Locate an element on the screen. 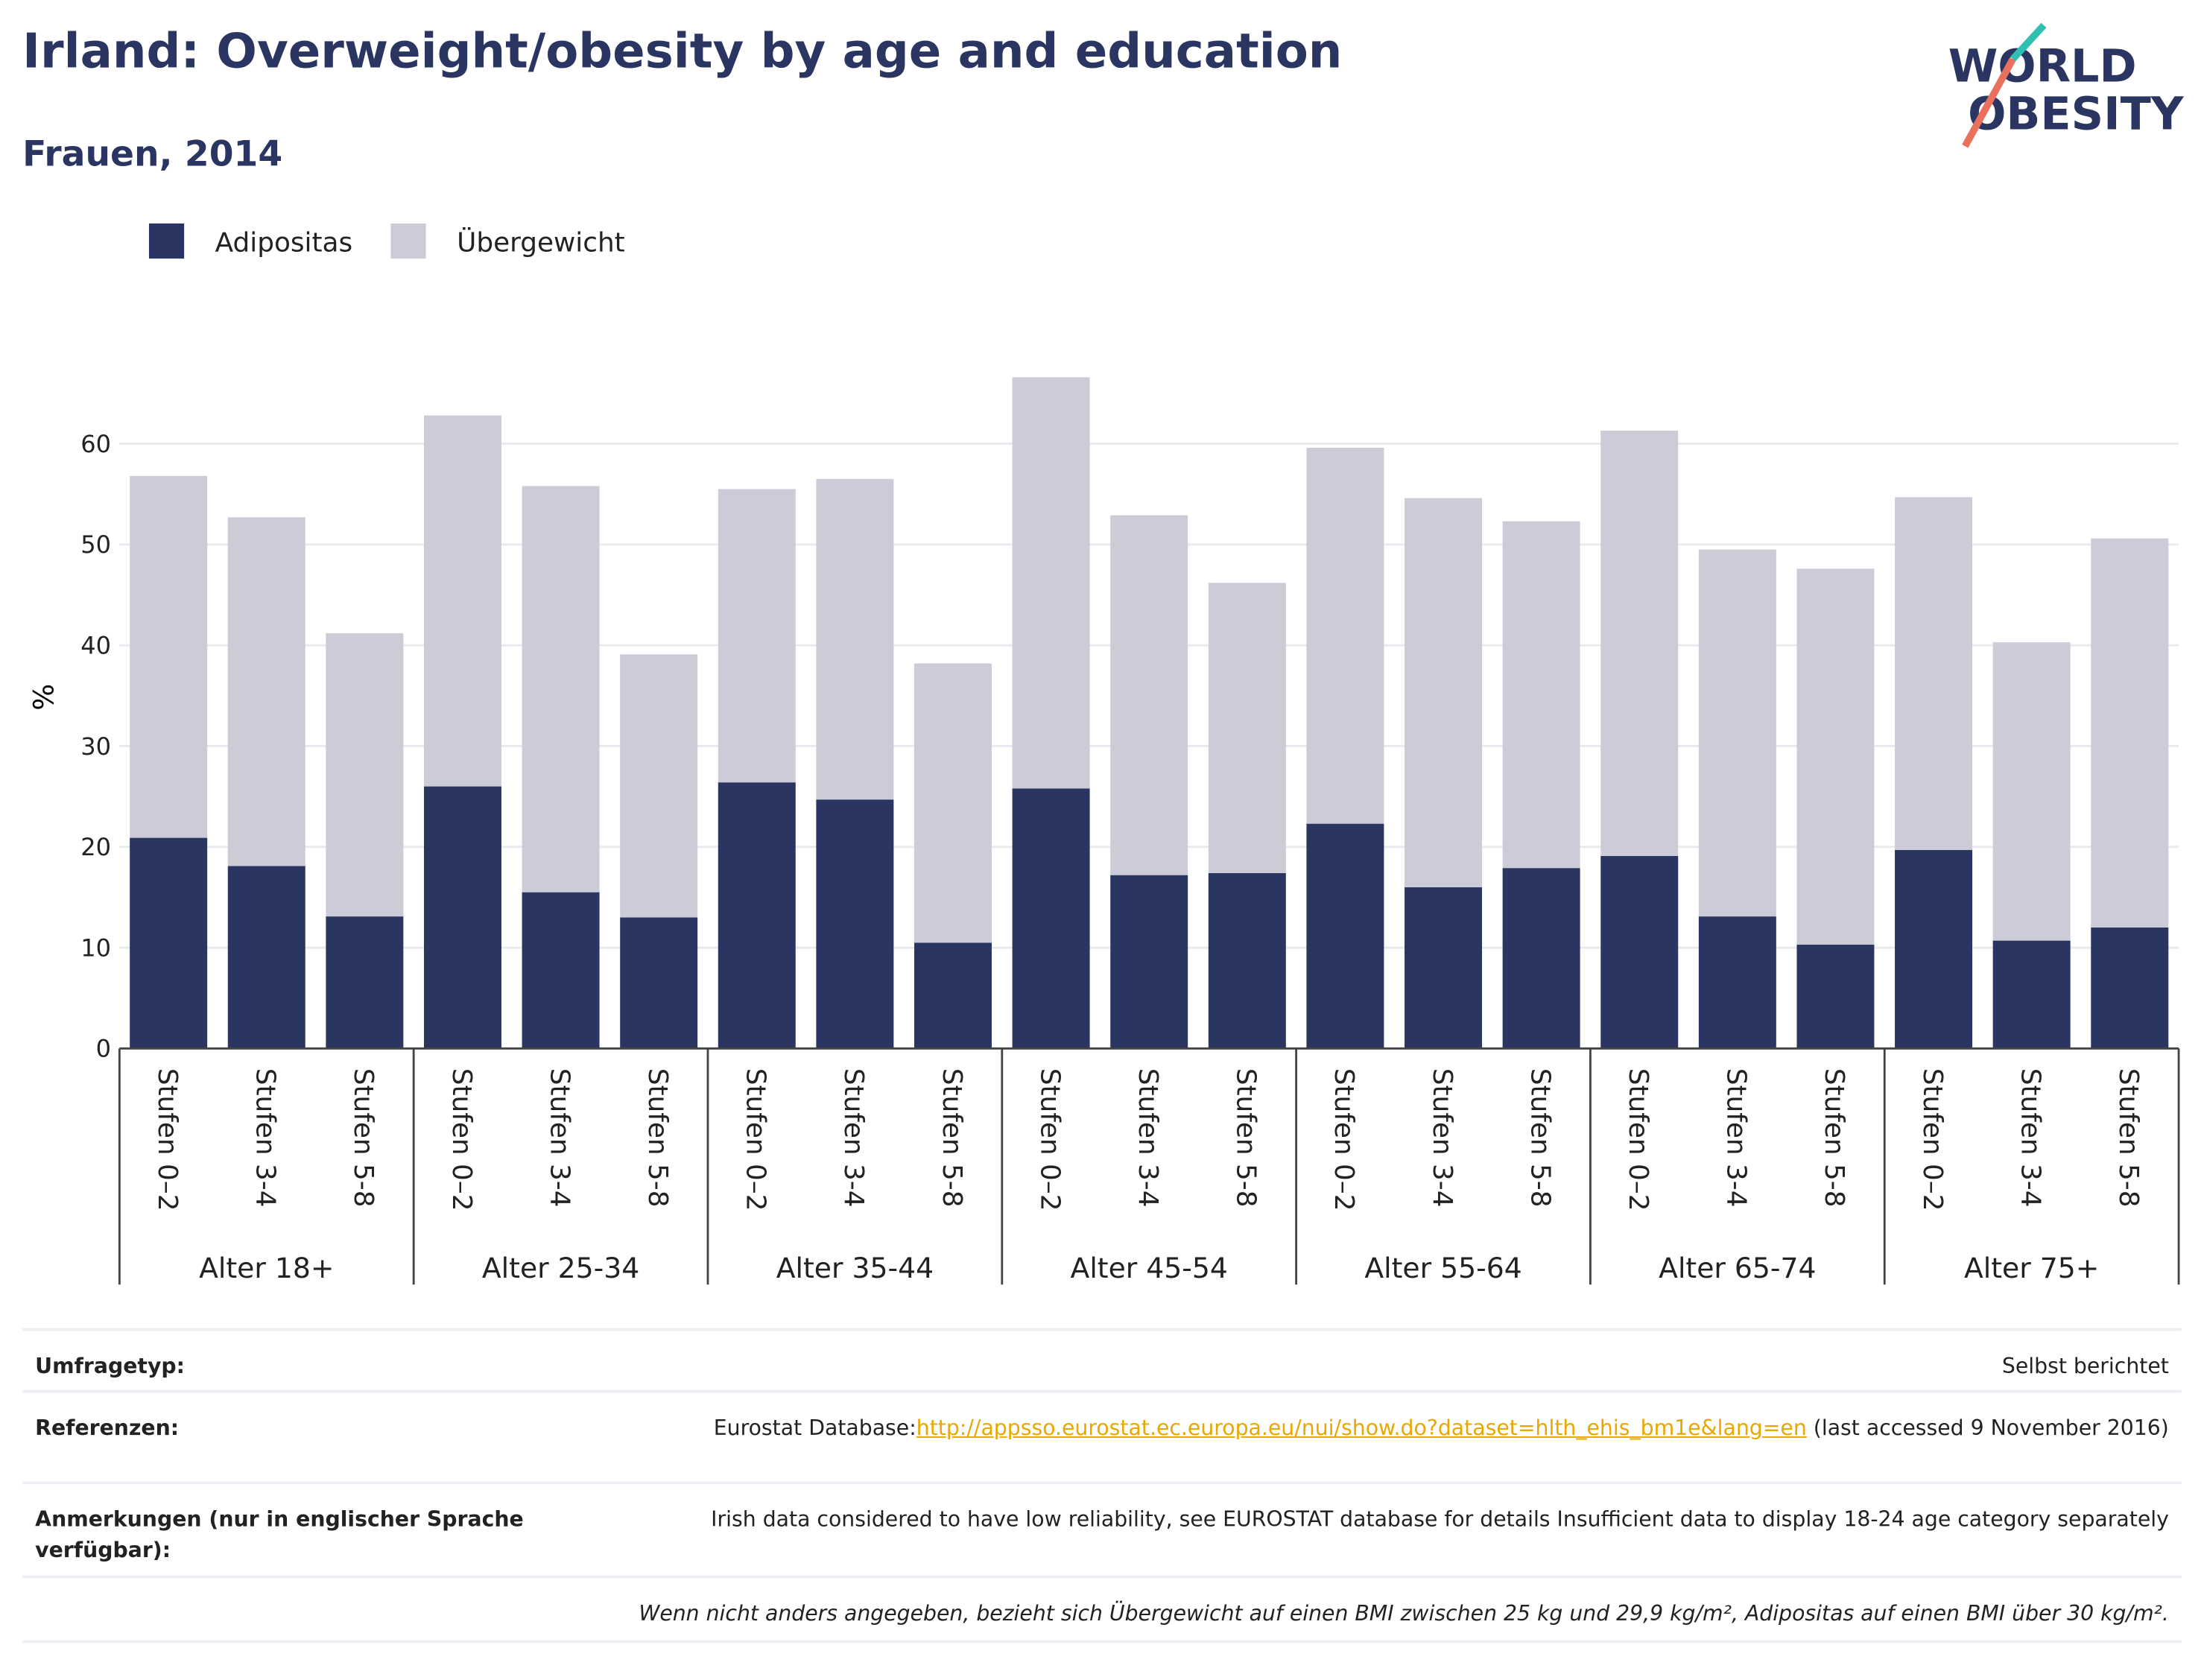 The height and width of the screenshot is (1680, 2204). group-label: Alter 65-74 is located at coordinates (1737, 1268).